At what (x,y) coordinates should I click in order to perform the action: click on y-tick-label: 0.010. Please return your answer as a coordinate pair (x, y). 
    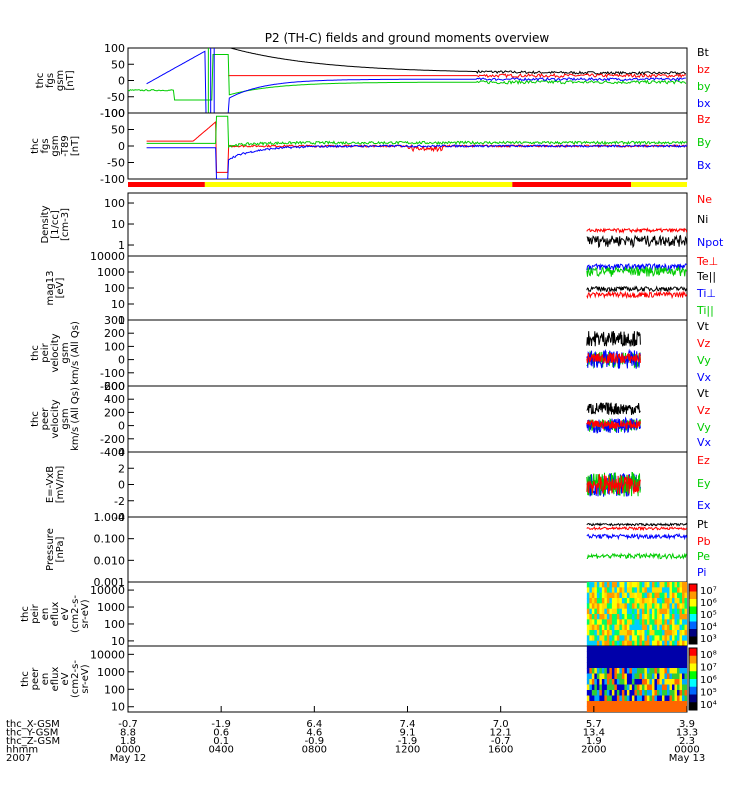
    Looking at the image, I should click on (110, 560).